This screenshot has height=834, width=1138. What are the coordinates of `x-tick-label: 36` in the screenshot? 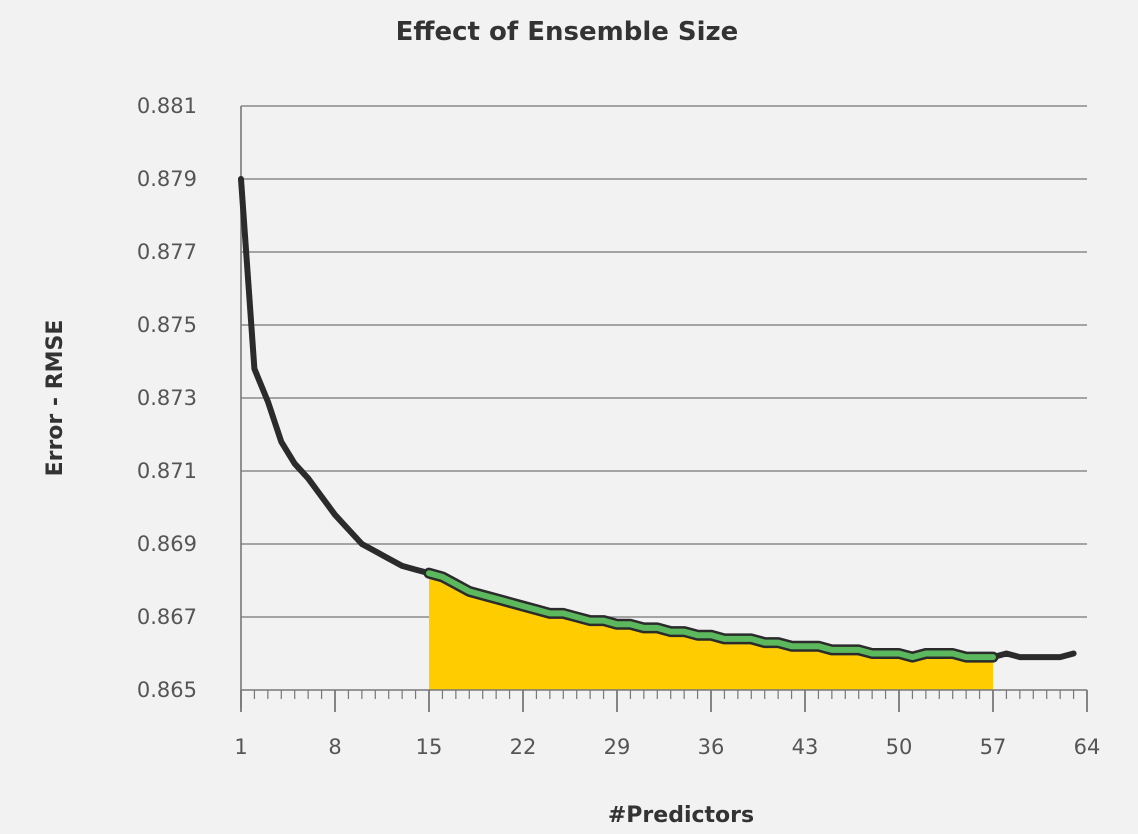 It's located at (711, 747).